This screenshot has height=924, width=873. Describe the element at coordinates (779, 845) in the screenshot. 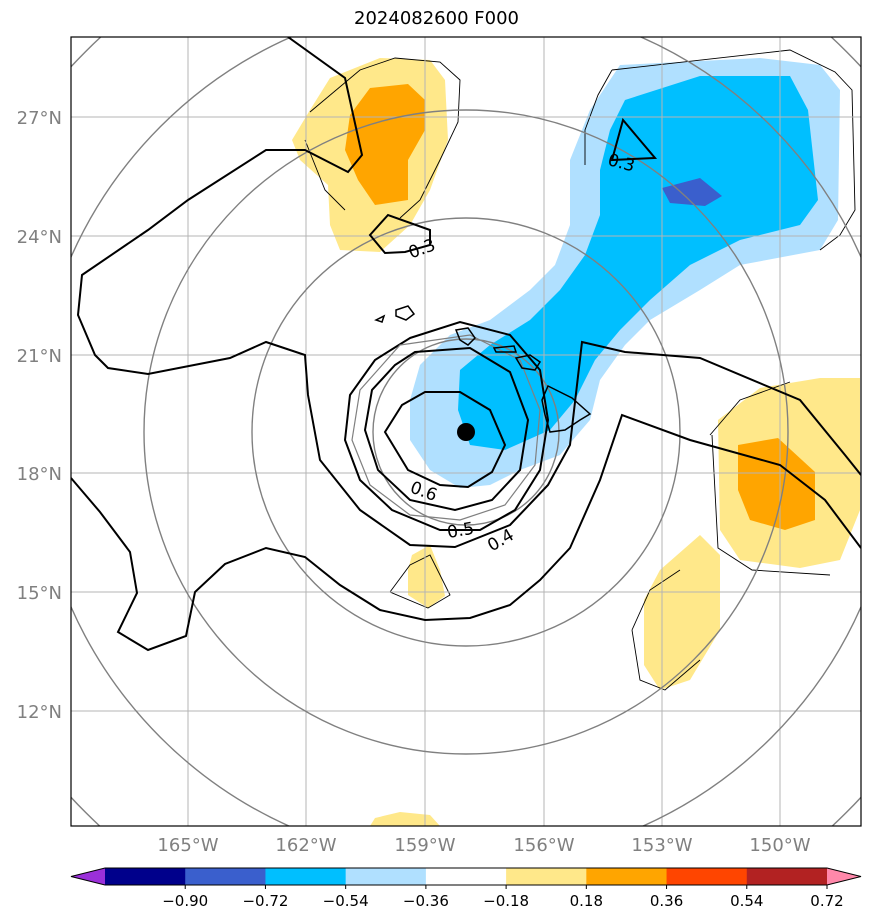

I see `lon-tick-label: 150°W` at that location.